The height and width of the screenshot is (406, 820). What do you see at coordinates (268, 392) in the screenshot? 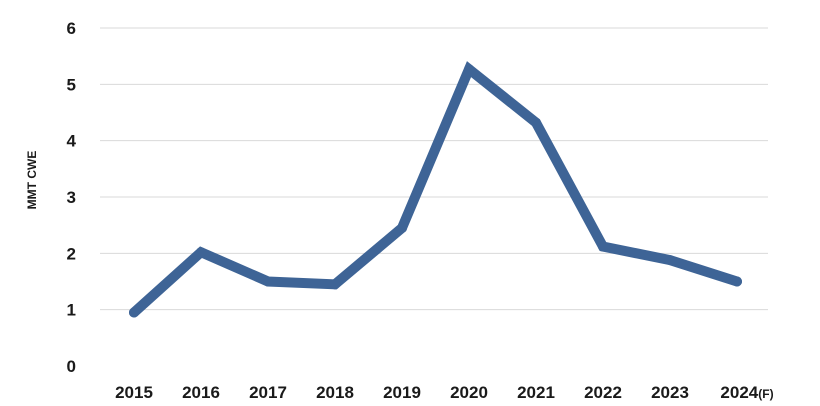
I see `x-tick-label: 2017` at bounding box center [268, 392].